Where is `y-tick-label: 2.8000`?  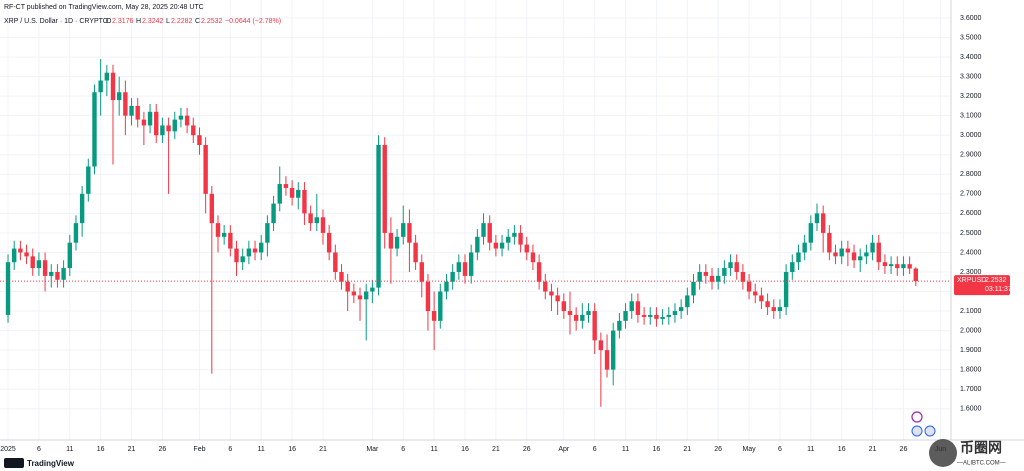 y-tick-label: 2.8000 is located at coordinates (971, 174).